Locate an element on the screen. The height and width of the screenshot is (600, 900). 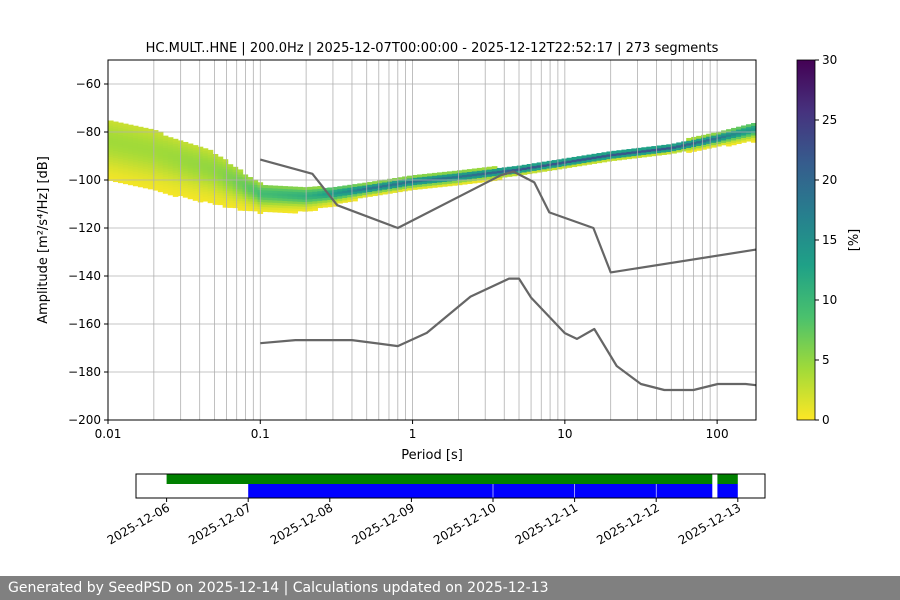
colorbar-tick-label: 10 is located at coordinates (829, 300).